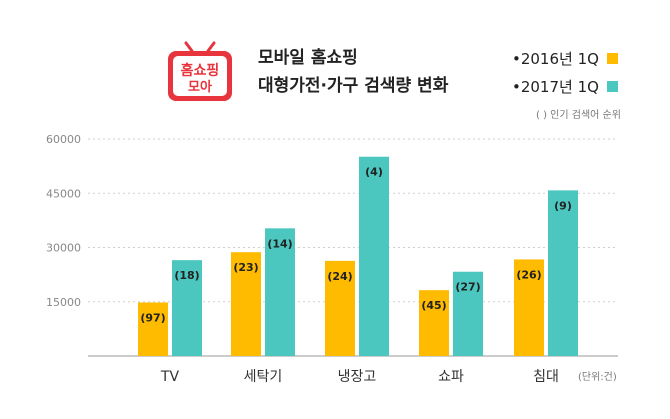 Image resolution: width=670 pixels, height=419 pixels. I want to click on logo: 홈쇼핑 모아, so click(200, 75).